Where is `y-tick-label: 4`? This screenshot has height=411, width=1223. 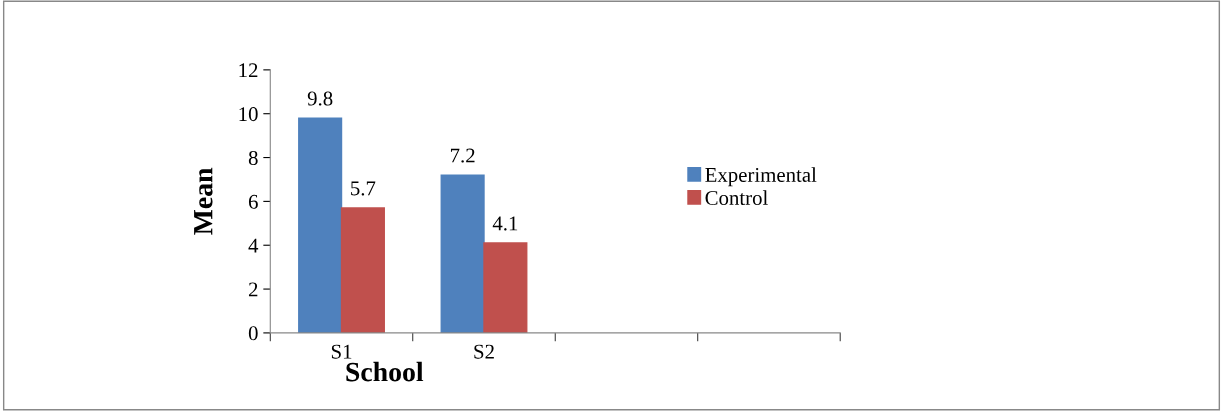
y-tick-label: 4 is located at coordinates (253, 245).